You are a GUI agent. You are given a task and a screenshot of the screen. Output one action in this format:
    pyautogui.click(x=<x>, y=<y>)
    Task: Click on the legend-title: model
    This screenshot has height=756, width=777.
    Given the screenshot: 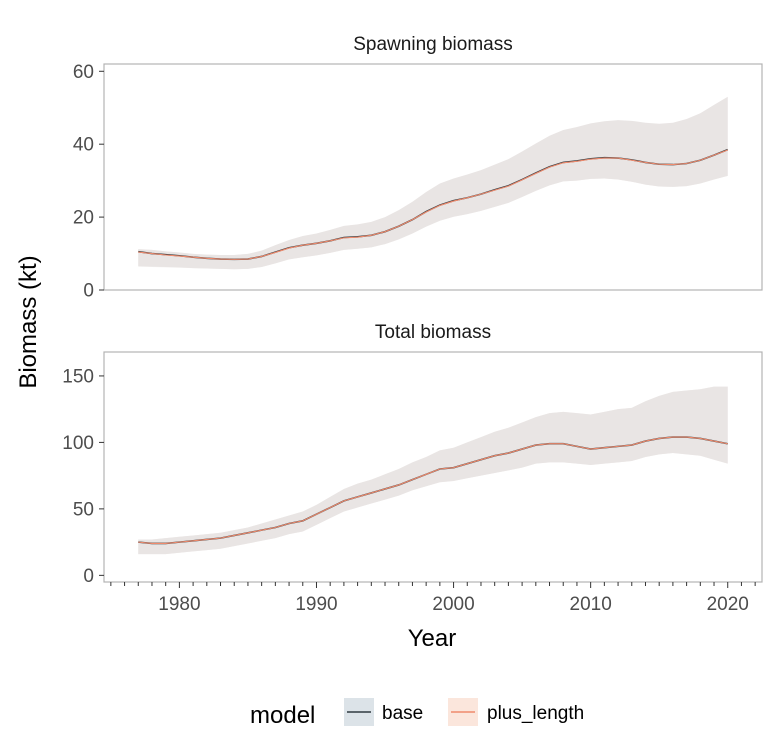 What is the action you would take?
    pyautogui.click(x=282, y=715)
    